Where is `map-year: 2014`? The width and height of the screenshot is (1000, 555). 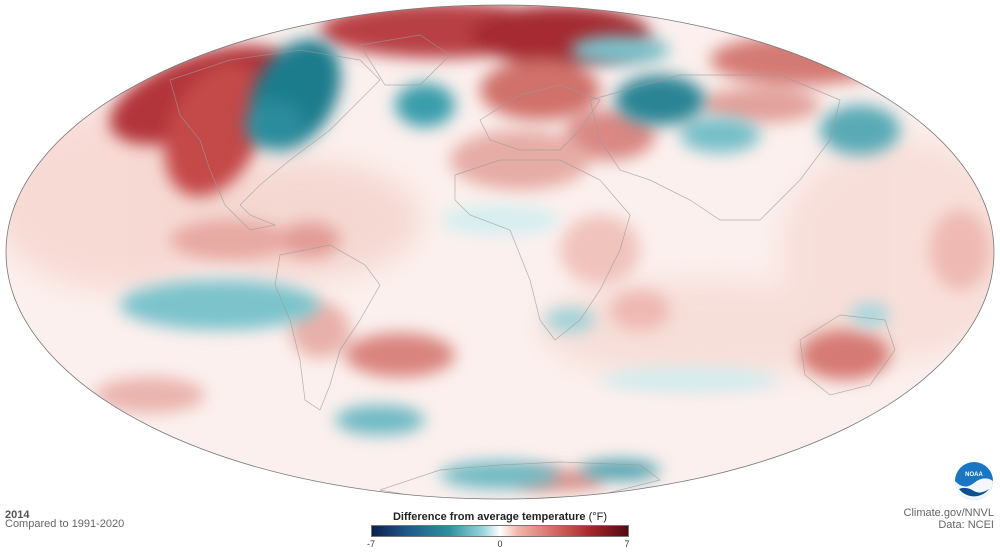
map-year: 2014 is located at coordinates (17, 515).